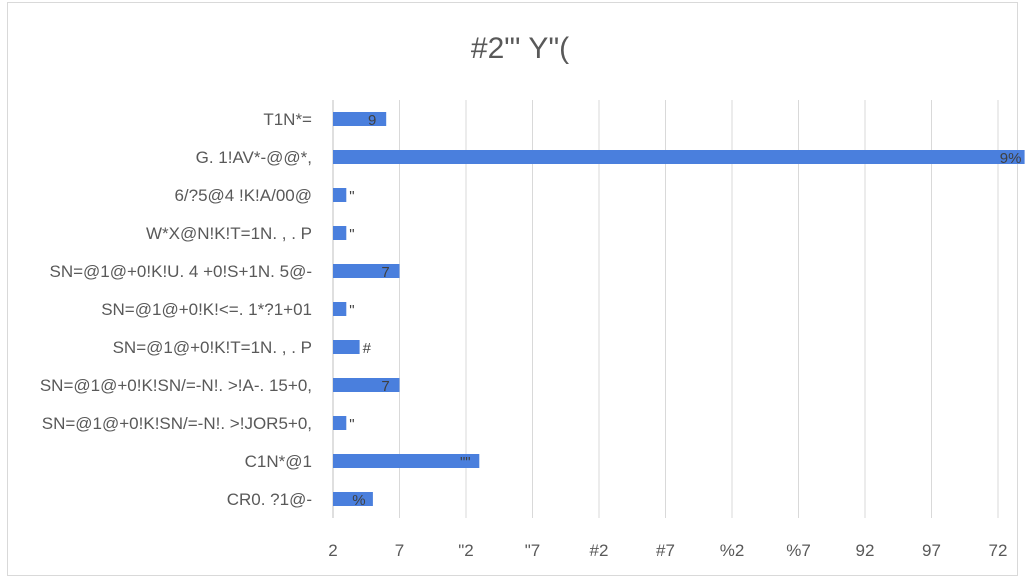 Image resolution: width=1027 pixels, height=581 pixels. Describe the element at coordinates (254, 157) in the screenshot. I see `category-label: G. 1!AV*-@@*,` at that location.